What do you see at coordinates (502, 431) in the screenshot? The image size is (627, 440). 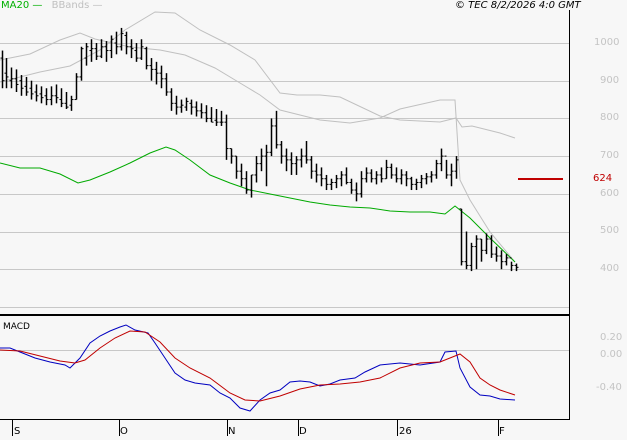 I see `x-label-feb: F` at bounding box center [502, 431].